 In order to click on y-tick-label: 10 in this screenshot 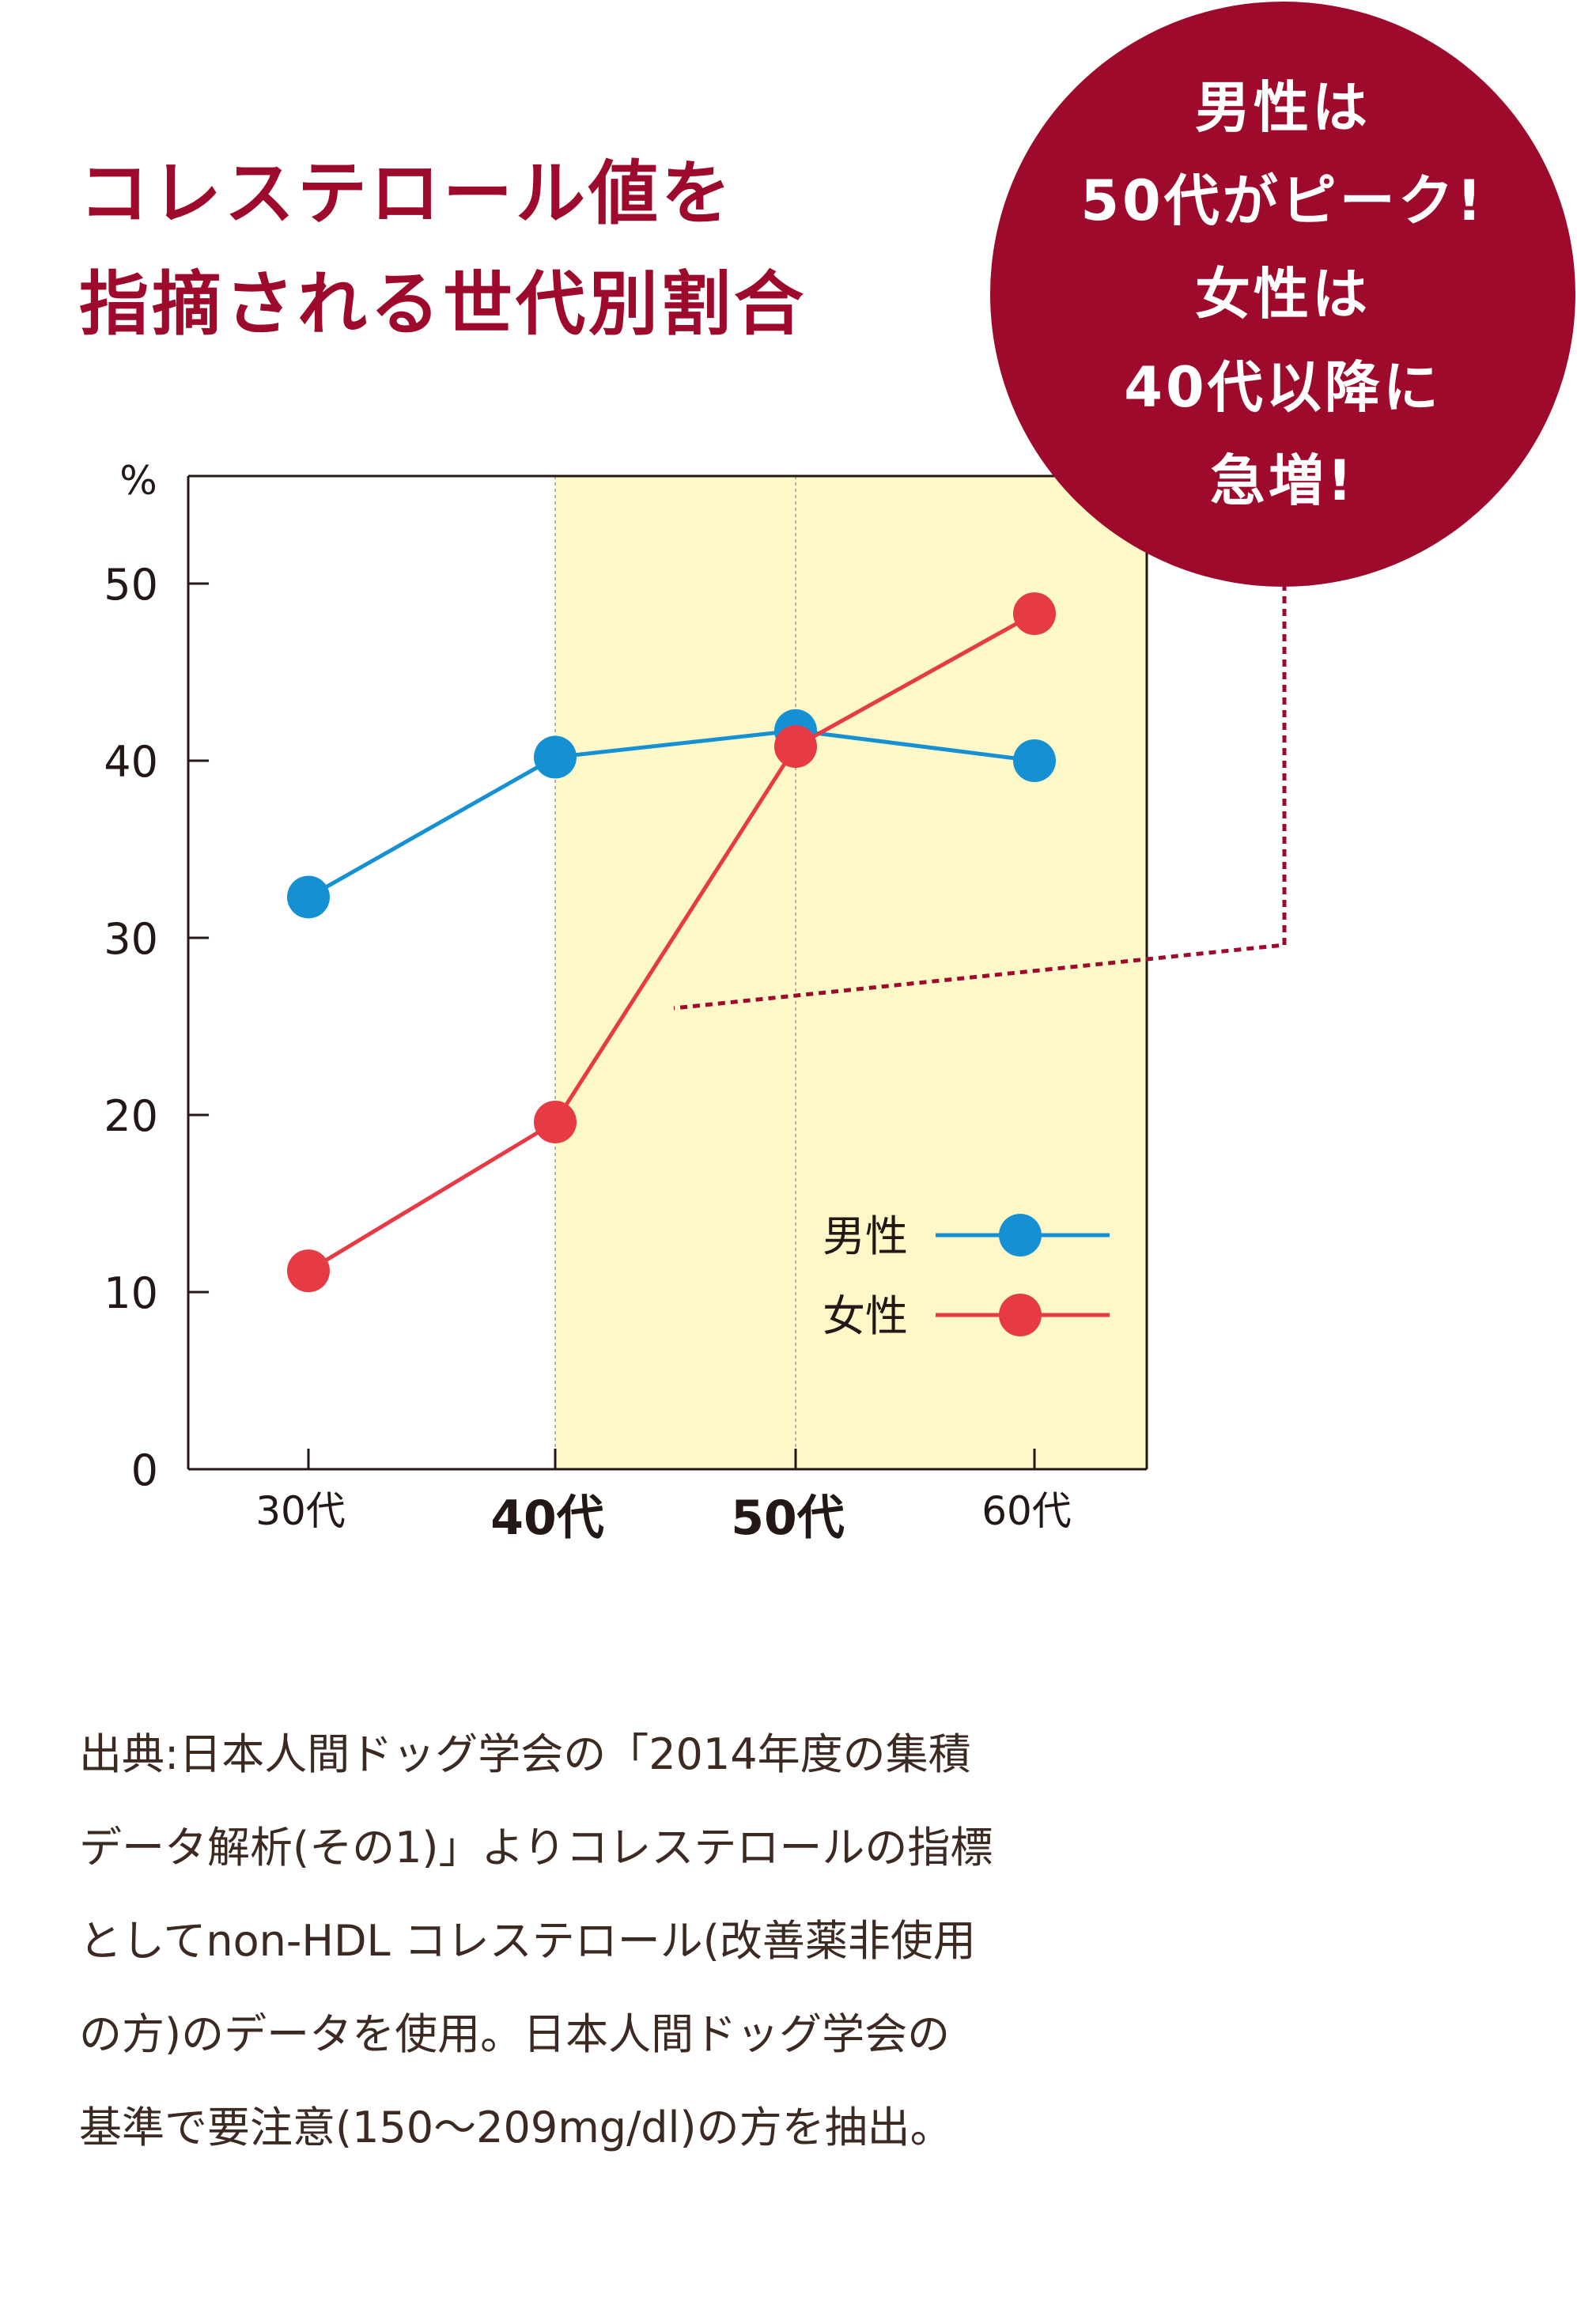, I will do `click(131, 1293)`.